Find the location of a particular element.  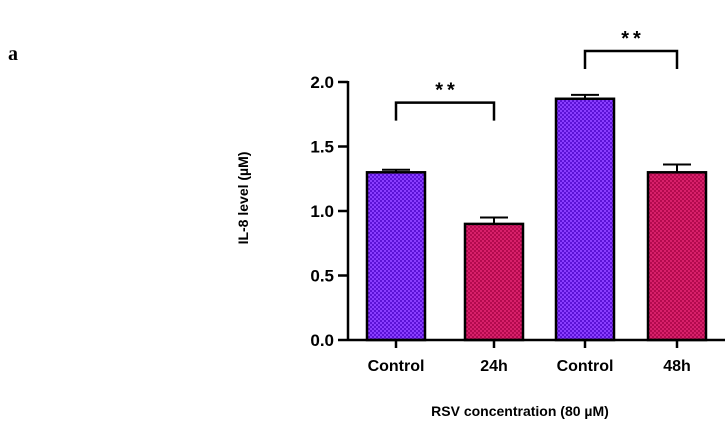

x-axis-title: RSV concentration (80 µM) is located at coordinates (520, 411).